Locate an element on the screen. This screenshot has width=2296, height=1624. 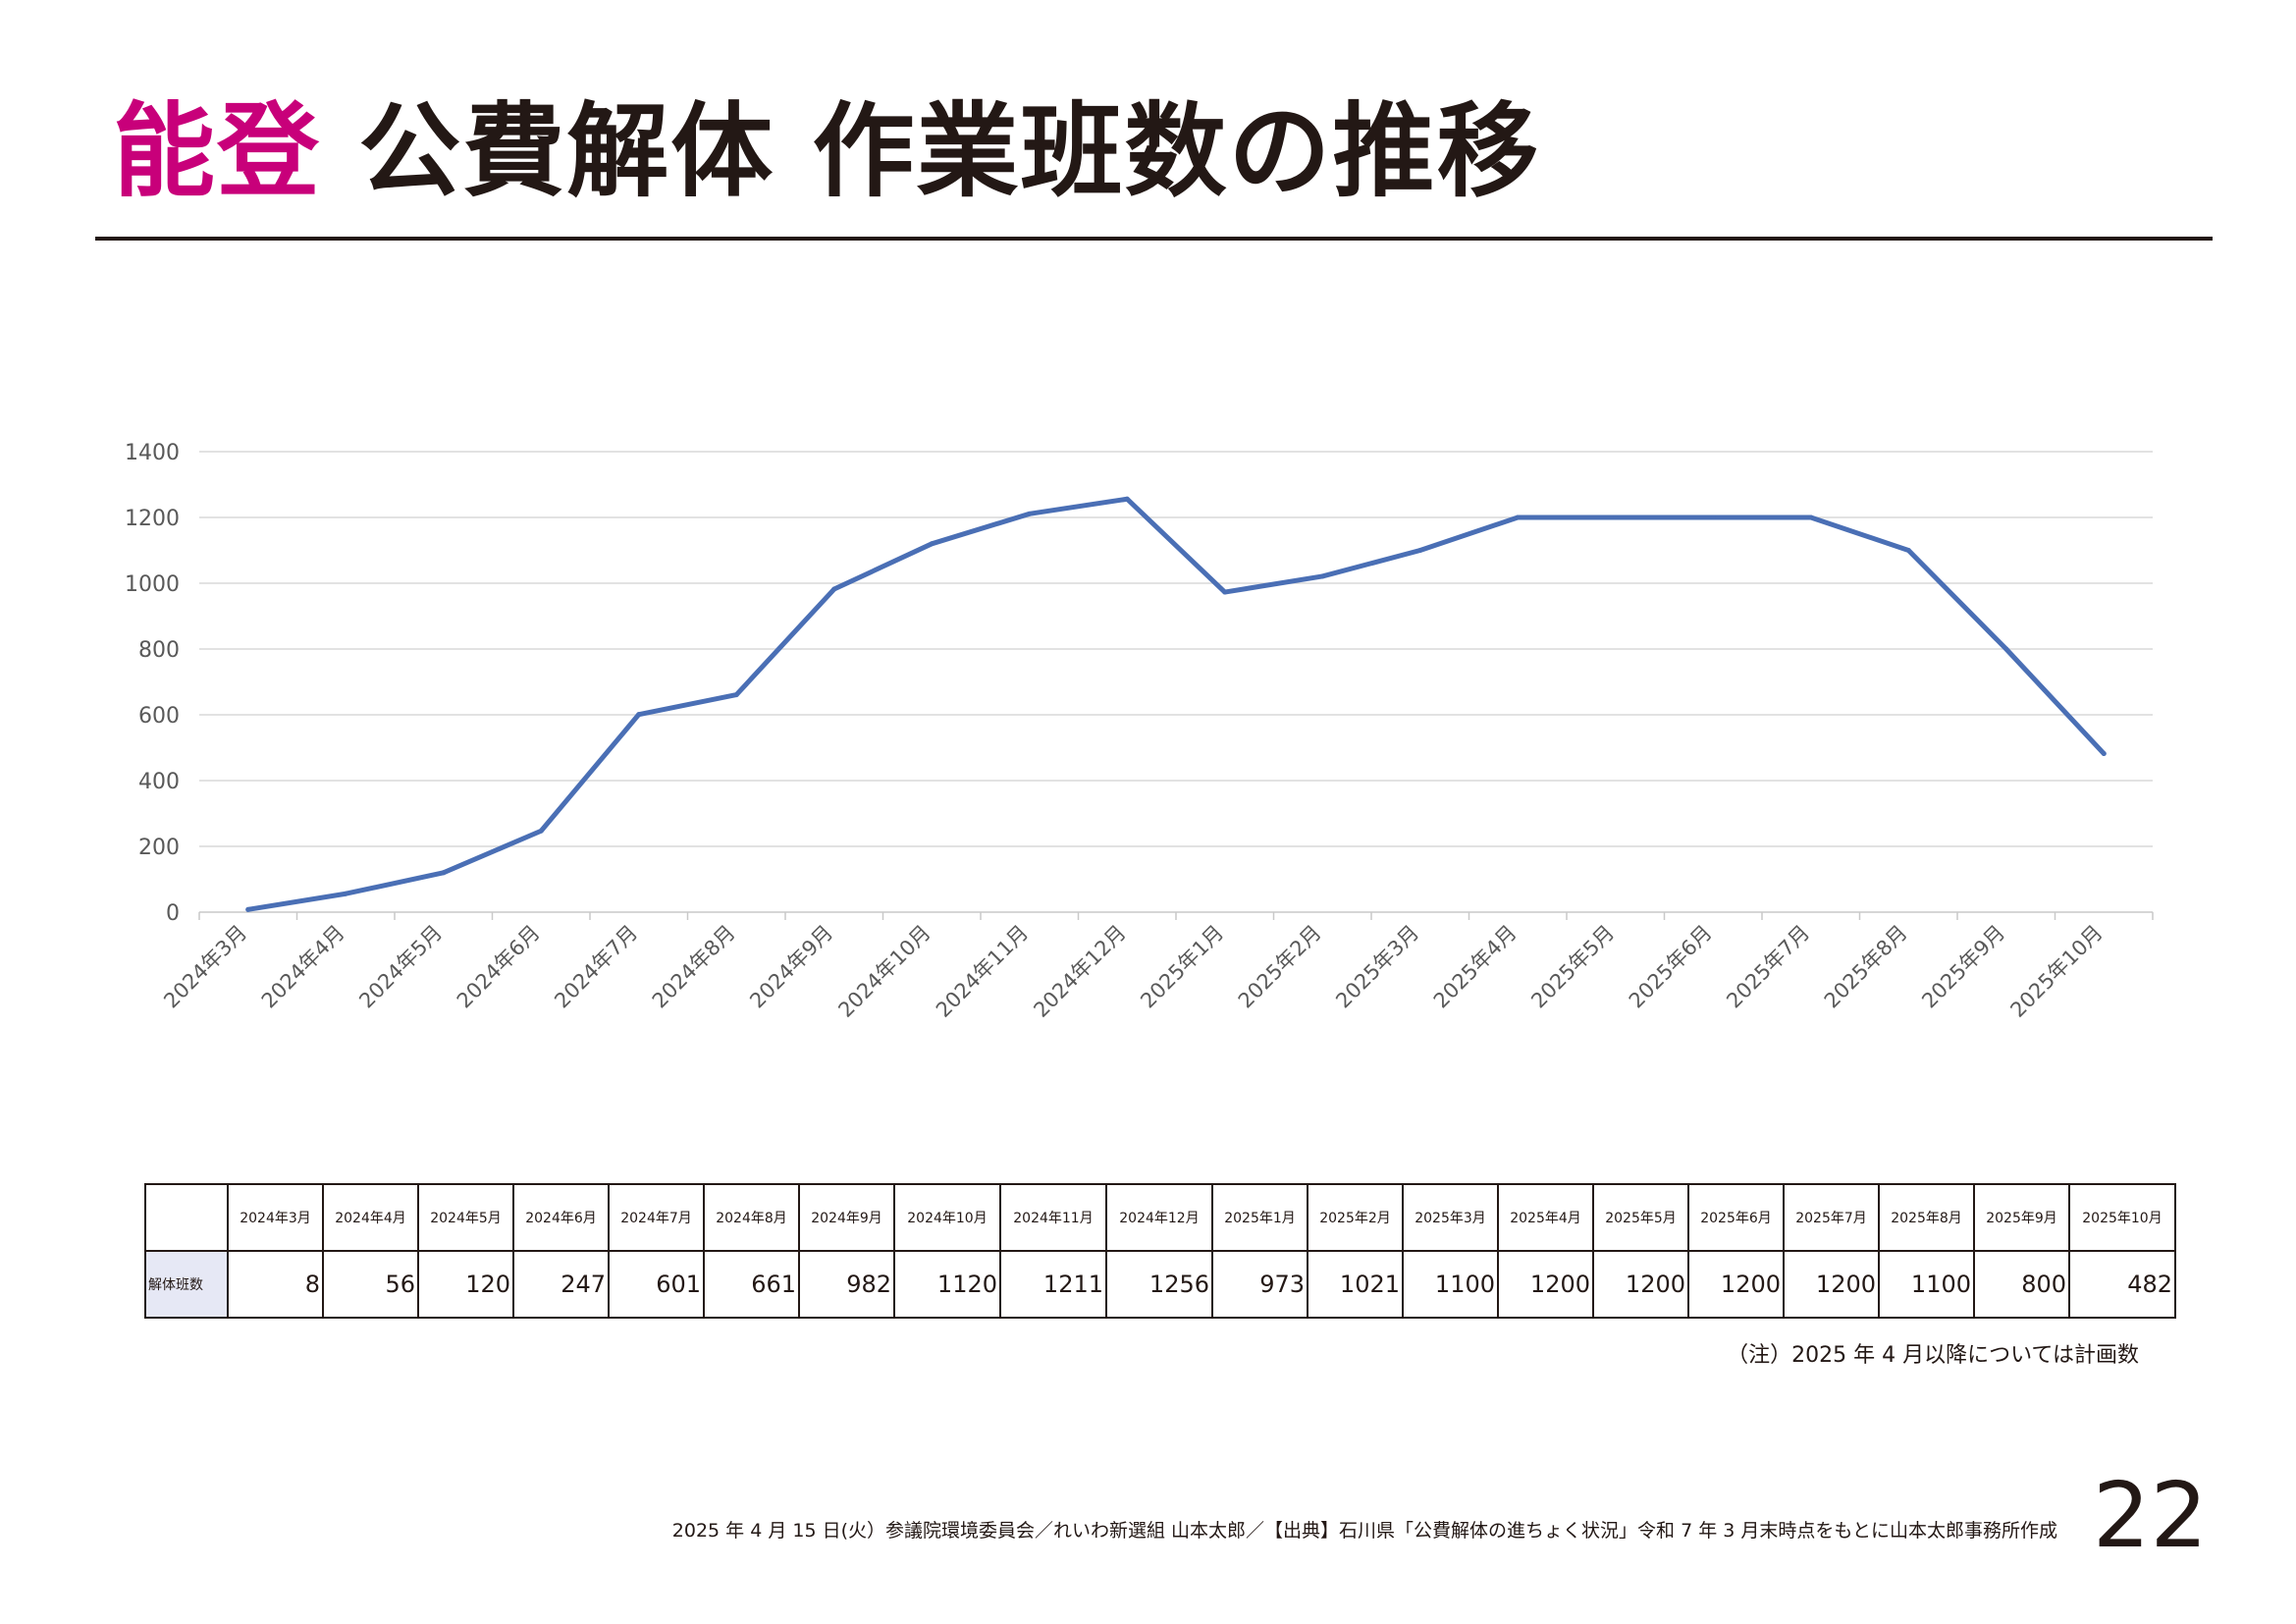
y-tick-label: 0 is located at coordinates (173, 913).